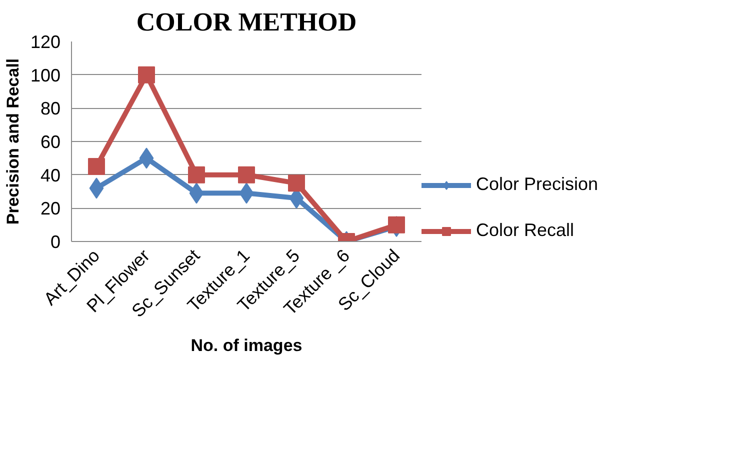 This screenshot has height=456, width=745. Describe the element at coordinates (45, 42) in the screenshot. I see `y-tick-label: 120` at that location.